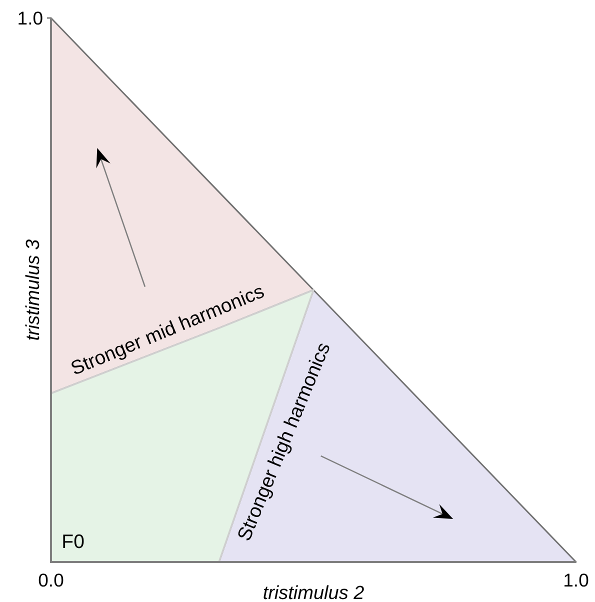 The width and height of the screenshot is (595, 602). I want to click on annotation: F0, so click(73, 541).